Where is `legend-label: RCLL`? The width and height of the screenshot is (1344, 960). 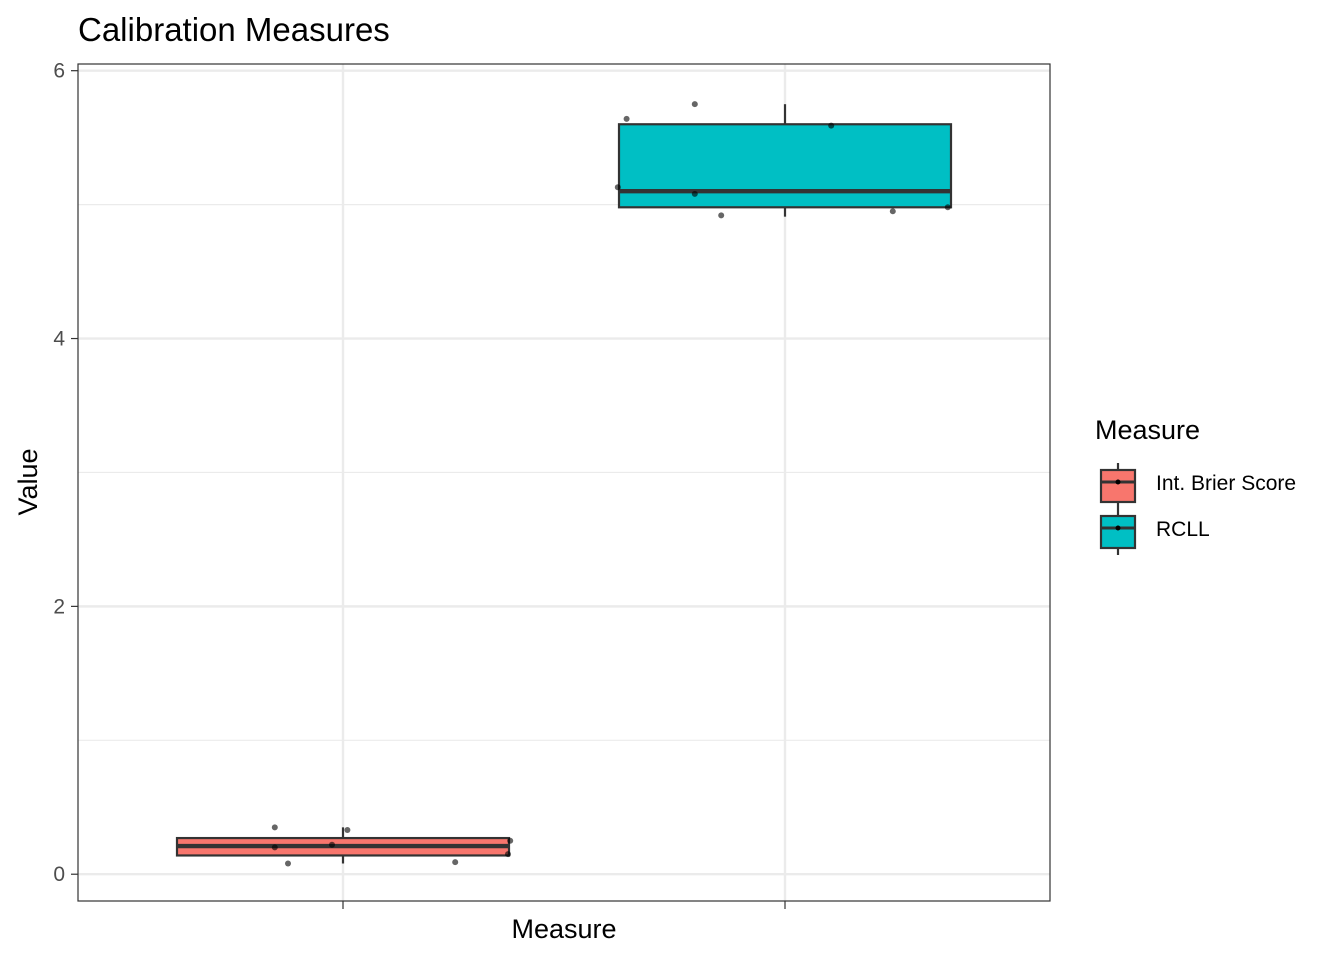 legend-label: RCLL is located at coordinates (1183, 529).